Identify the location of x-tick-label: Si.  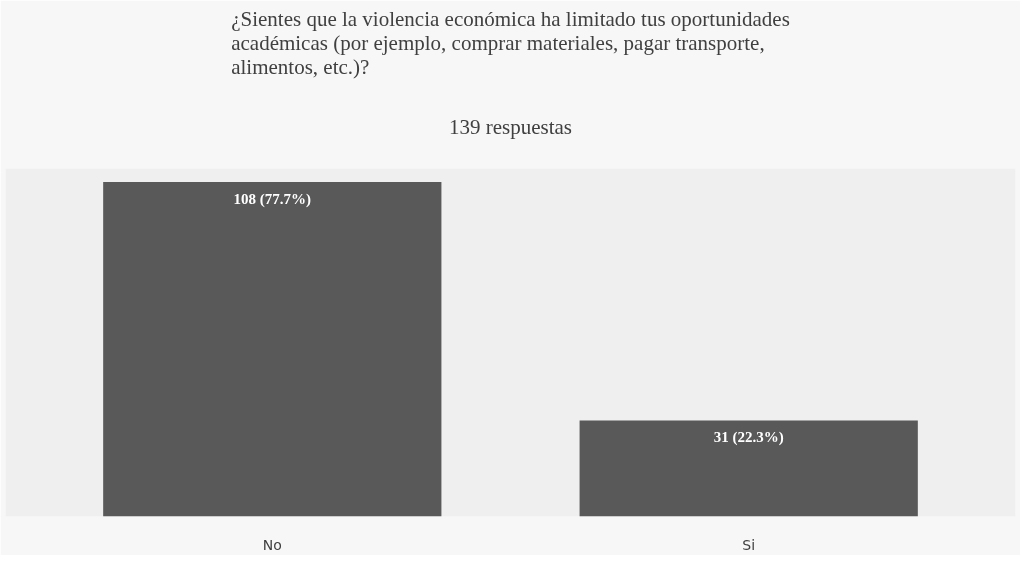
(749, 544).